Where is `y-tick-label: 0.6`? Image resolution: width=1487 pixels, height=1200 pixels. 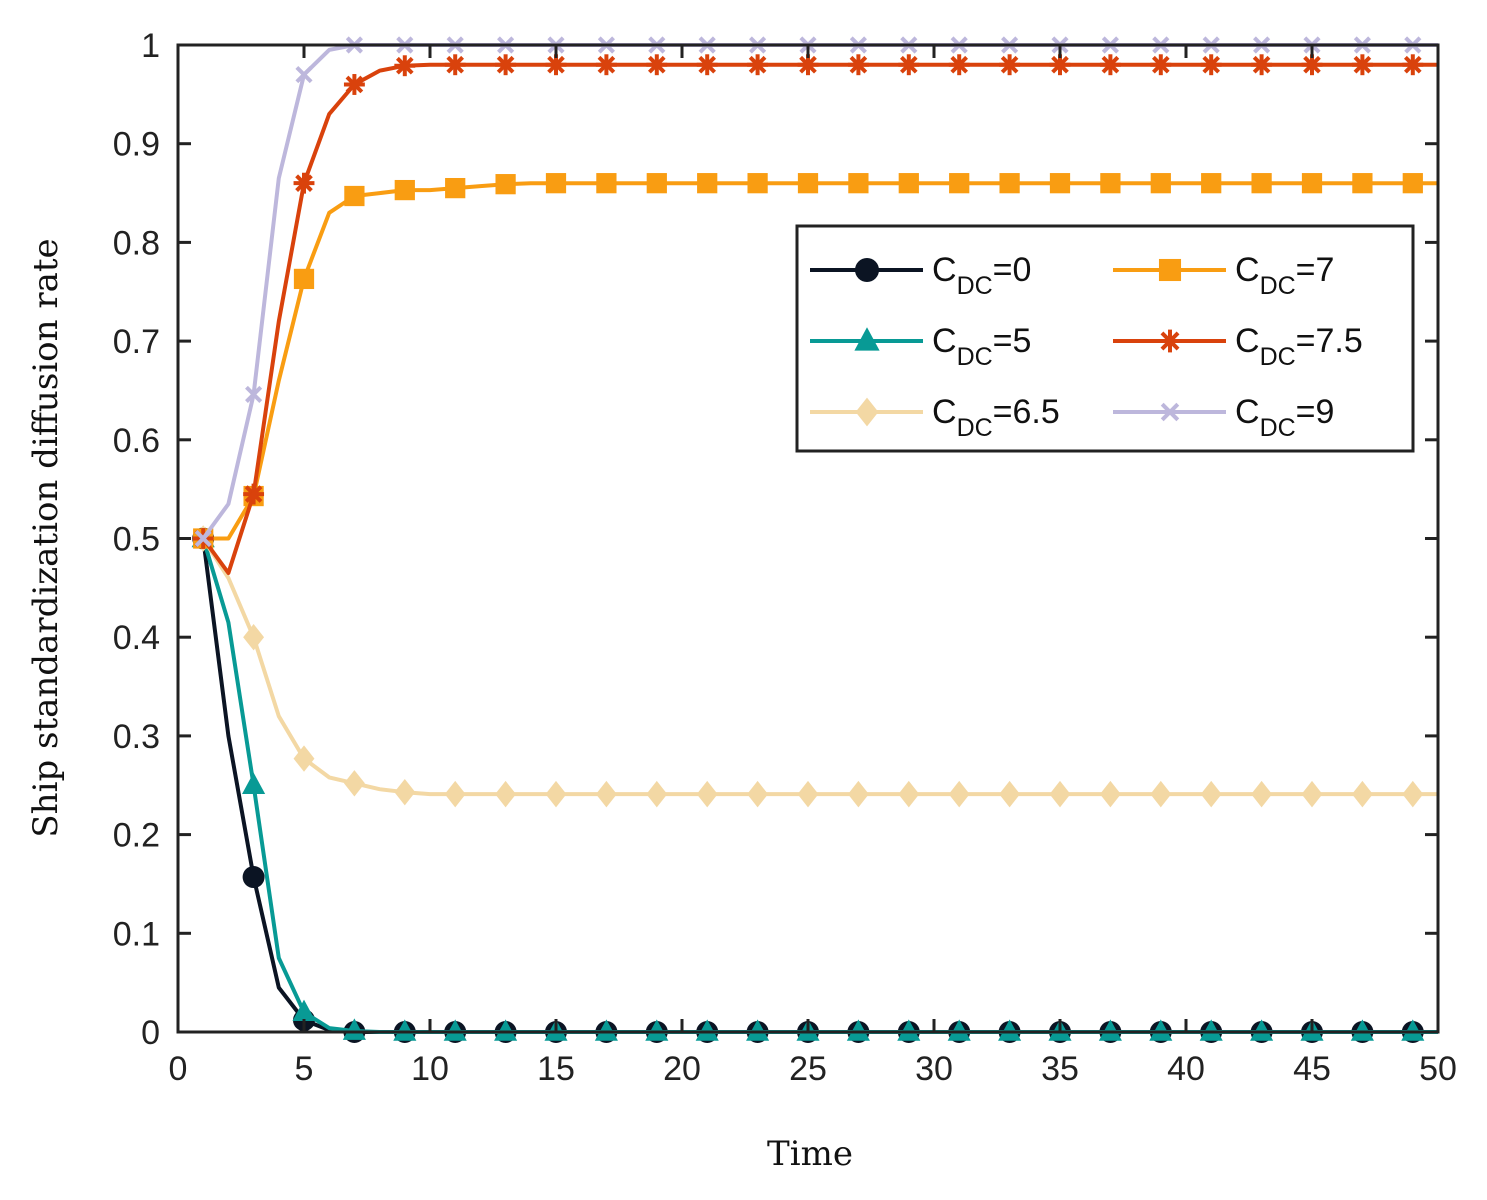 y-tick-label: 0.6 is located at coordinates (136, 441).